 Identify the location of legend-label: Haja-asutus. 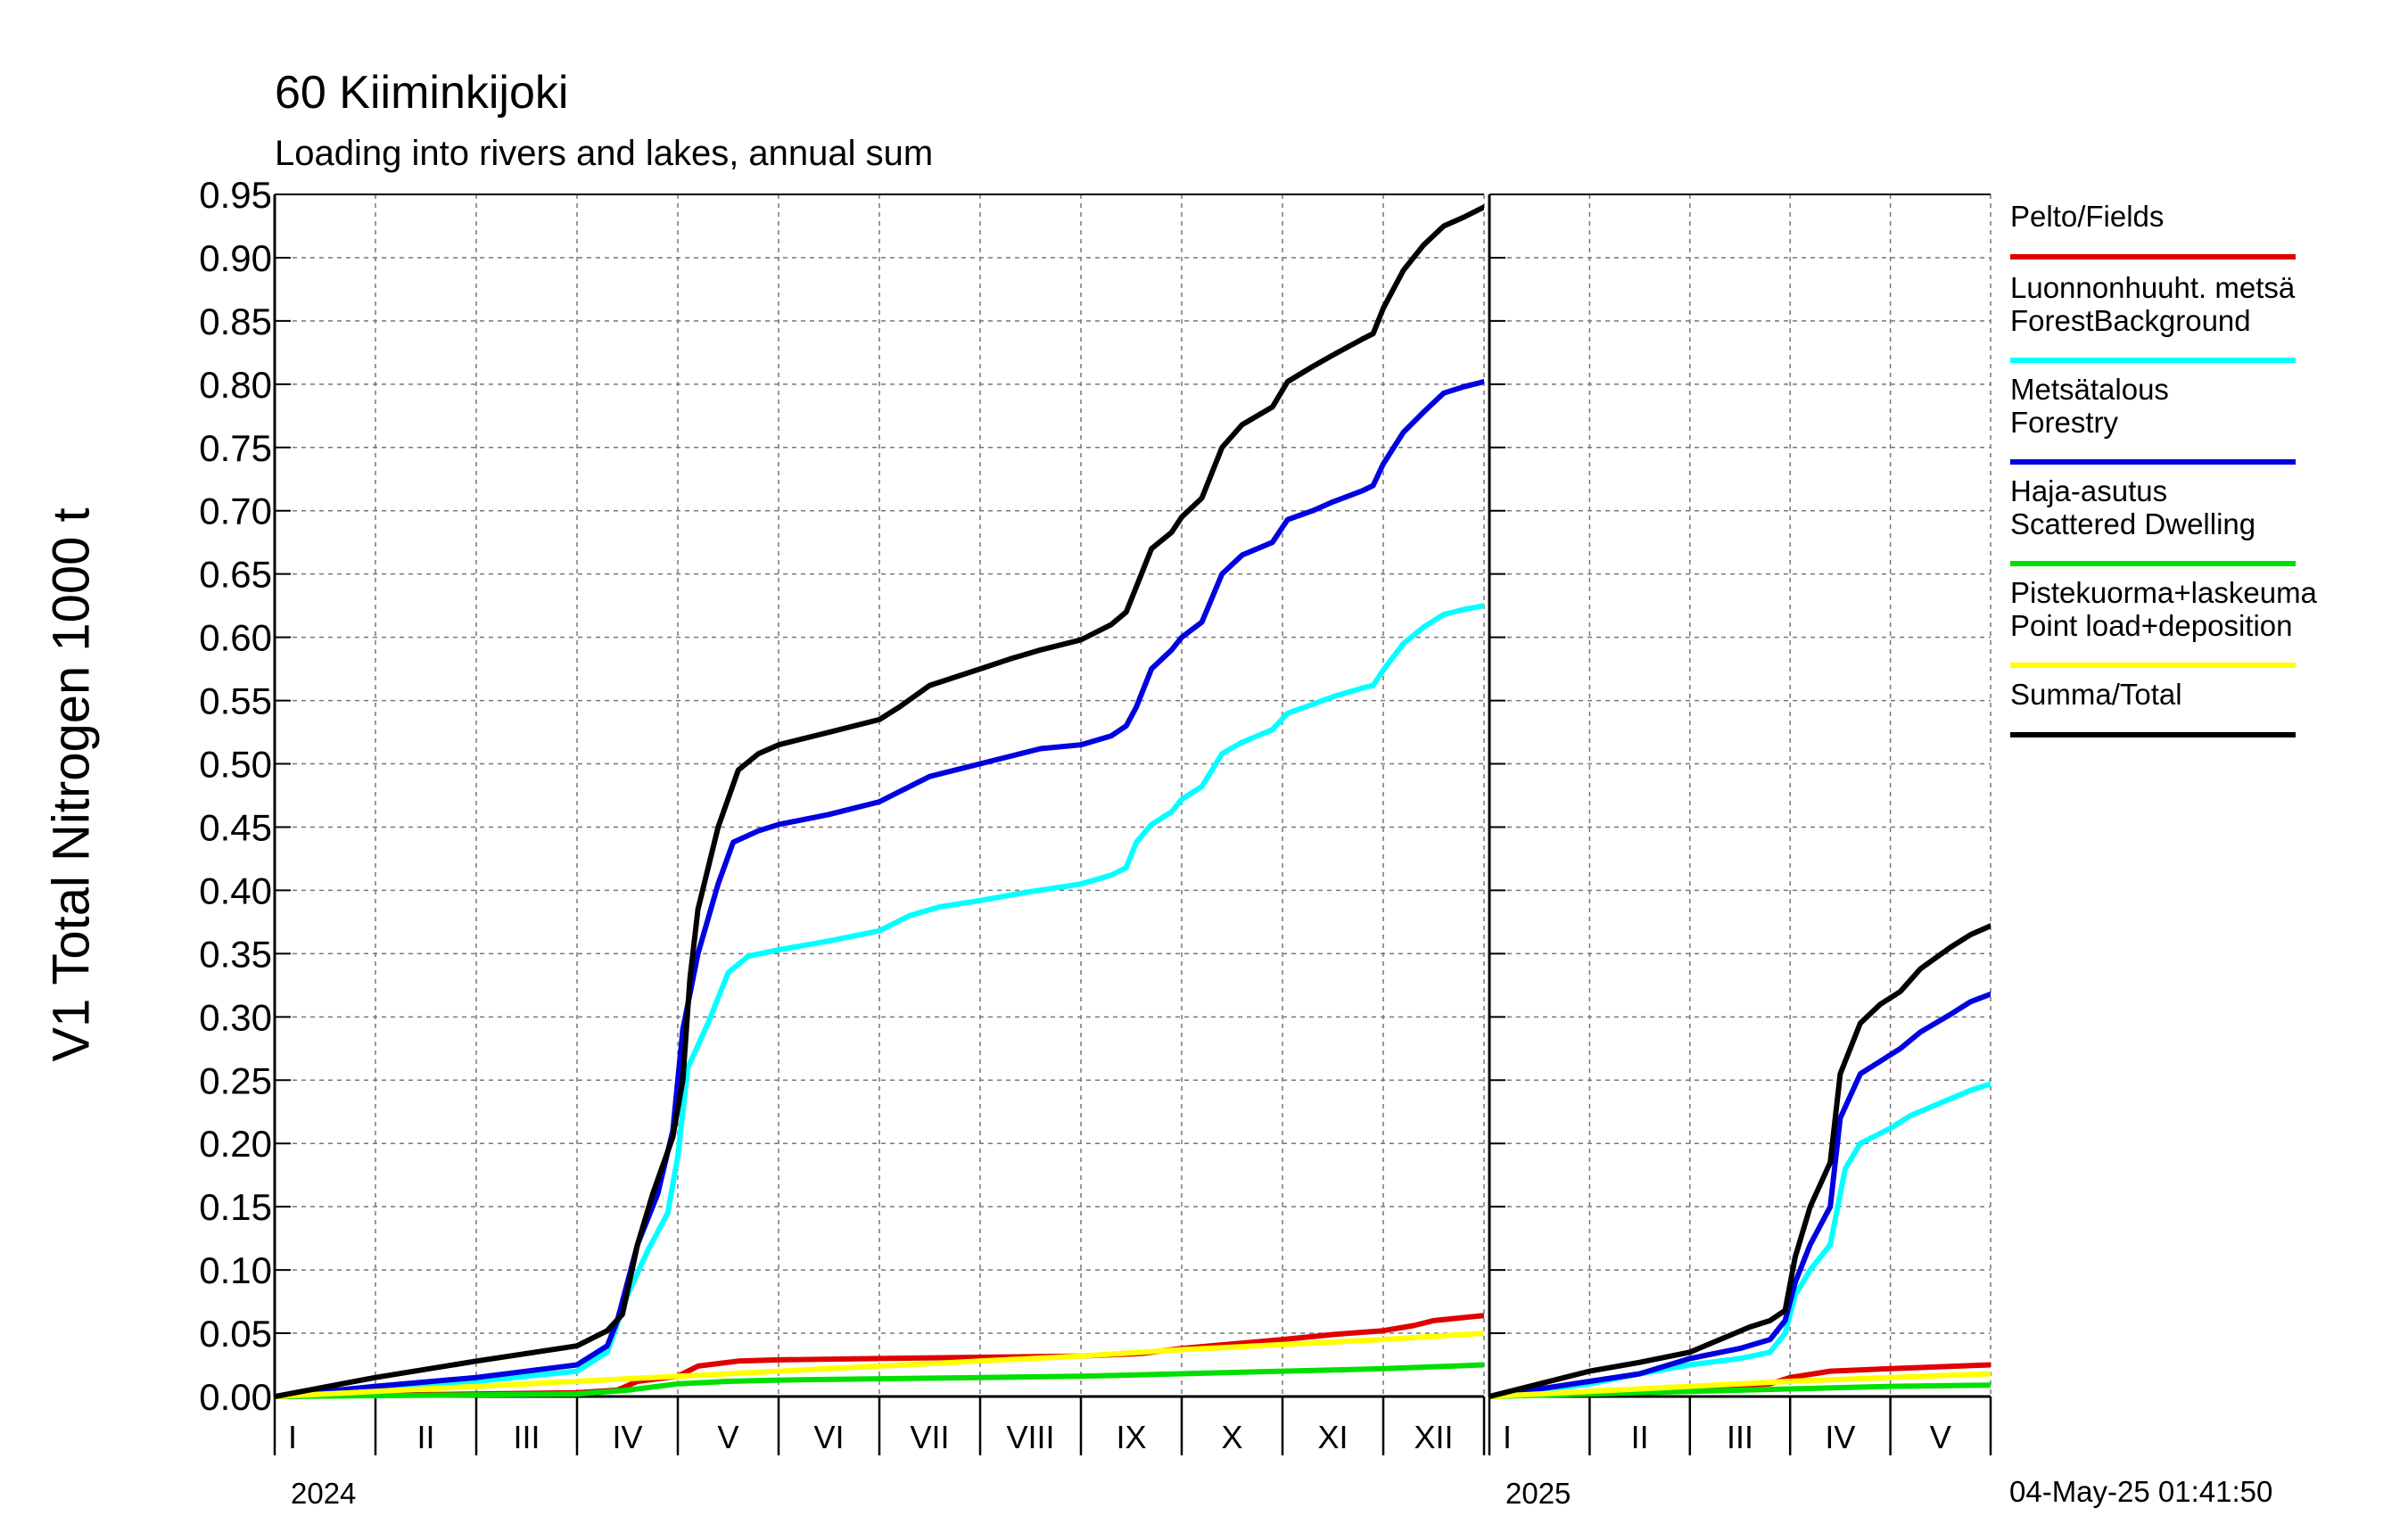
(2088, 490).